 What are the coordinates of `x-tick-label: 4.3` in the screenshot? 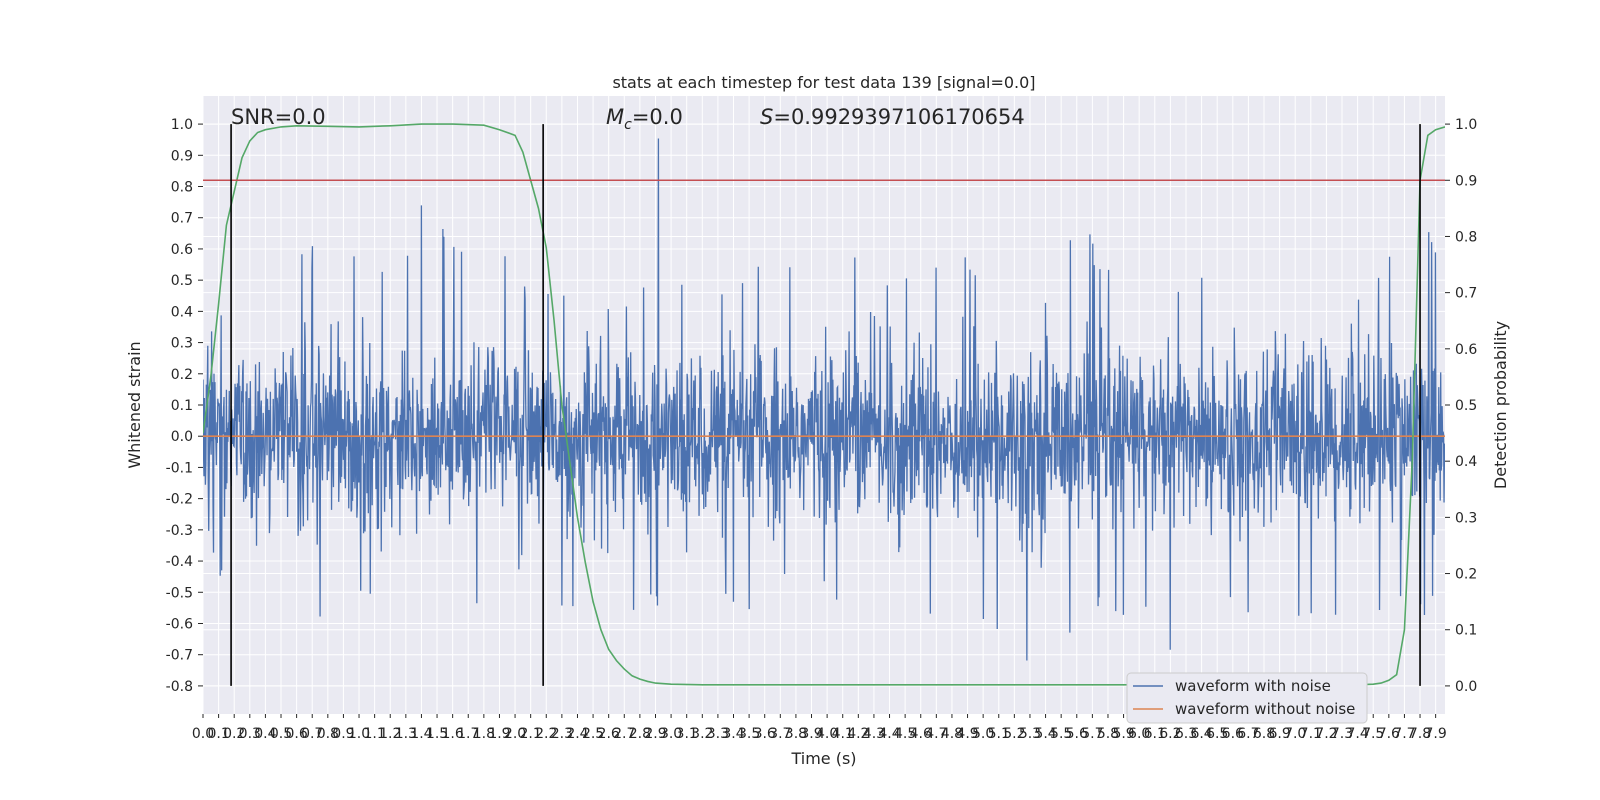 It's located at (874, 734).